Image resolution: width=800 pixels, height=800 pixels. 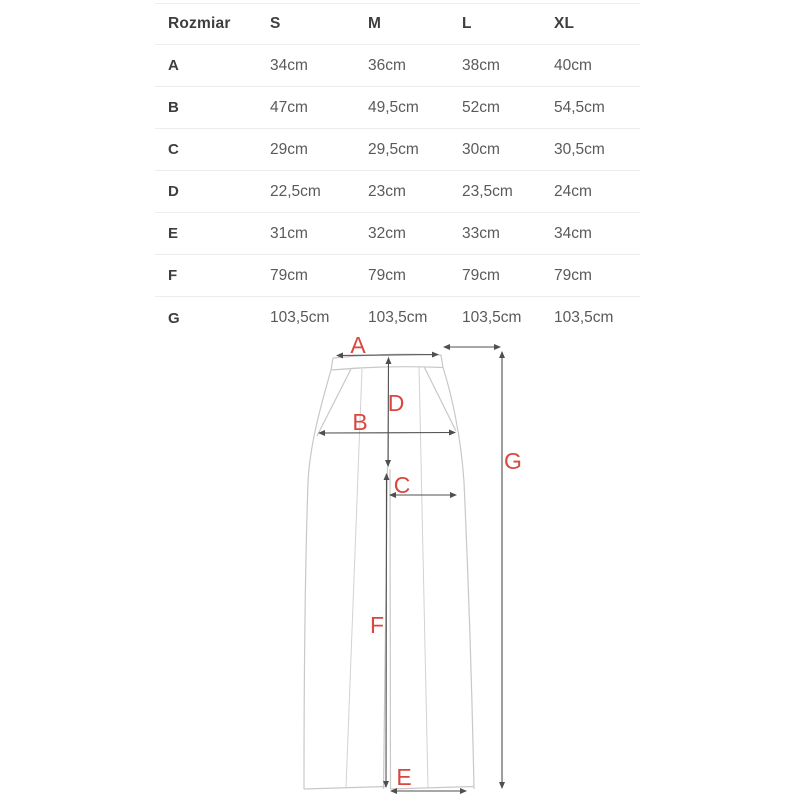 What do you see at coordinates (403, 777) in the screenshot?
I see `label-E: E` at bounding box center [403, 777].